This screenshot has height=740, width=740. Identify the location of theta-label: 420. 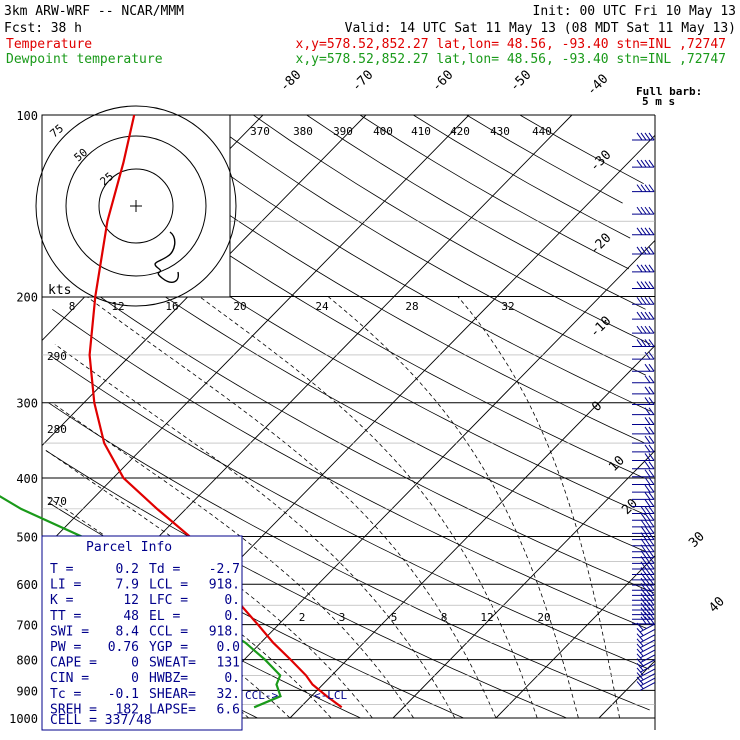
(460, 131).